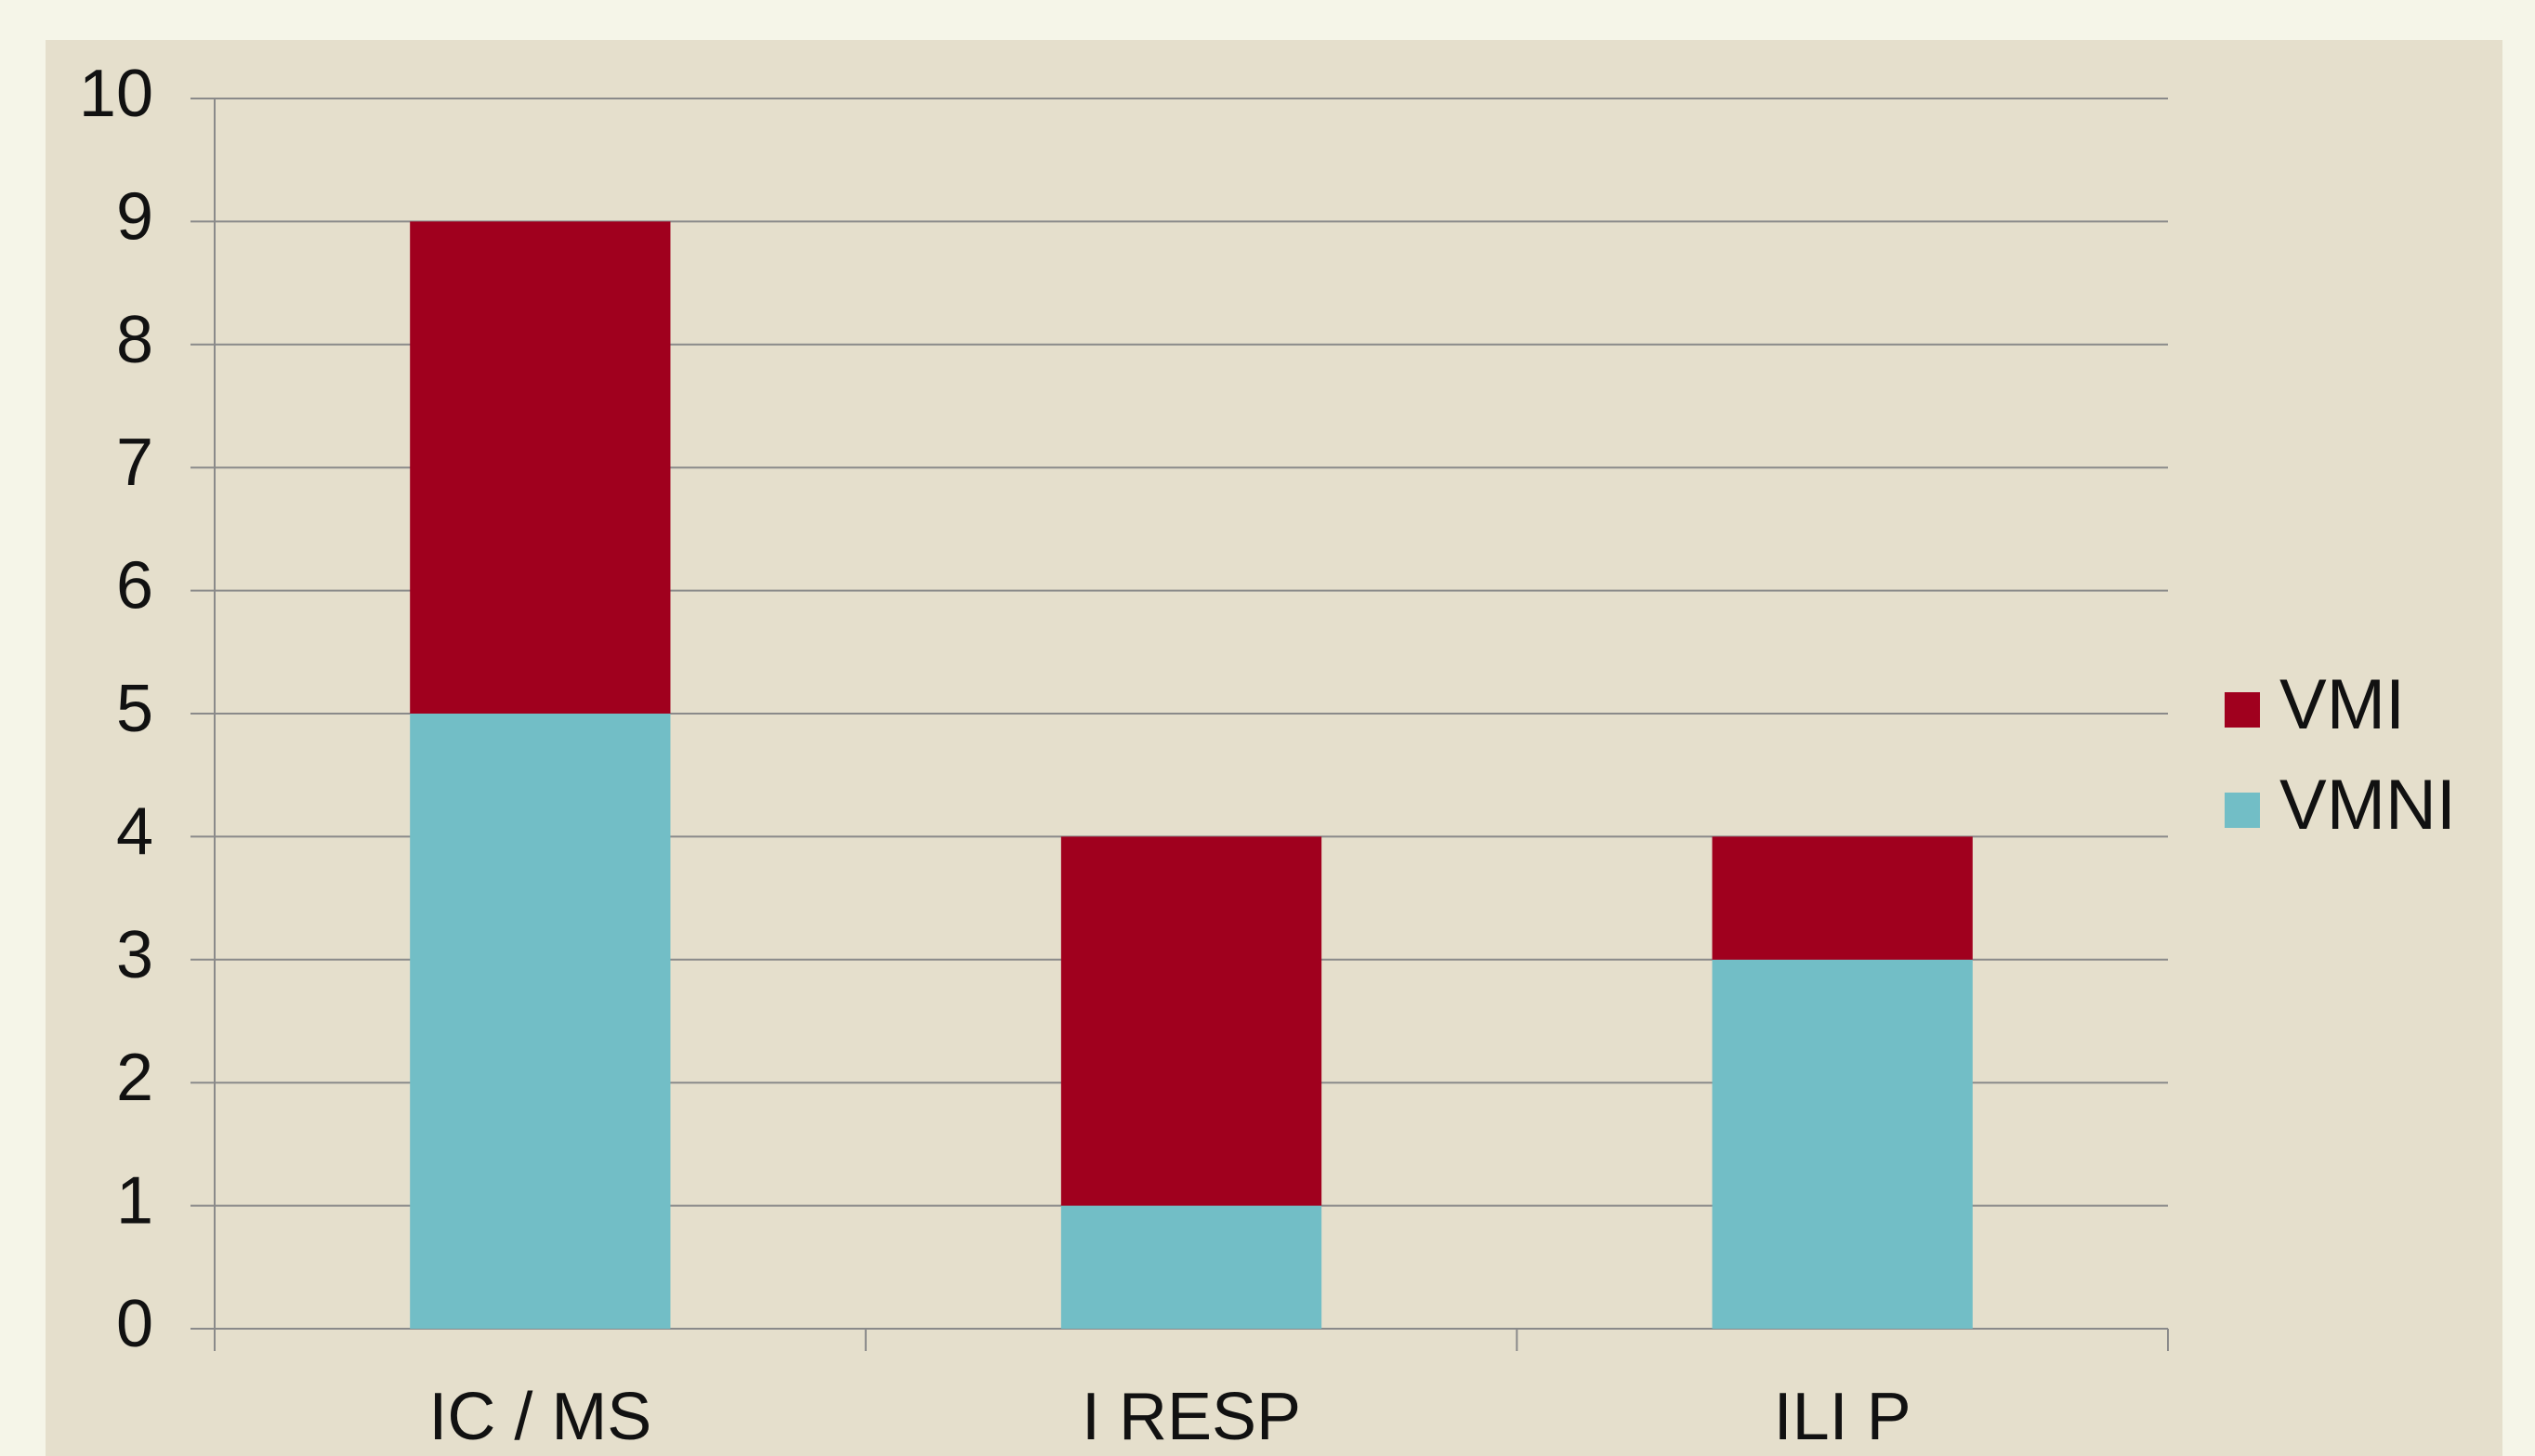 Image resolution: width=2535 pixels, height=1456 pixels. I want to click on y-tick-label: 5, so click(134, 709).